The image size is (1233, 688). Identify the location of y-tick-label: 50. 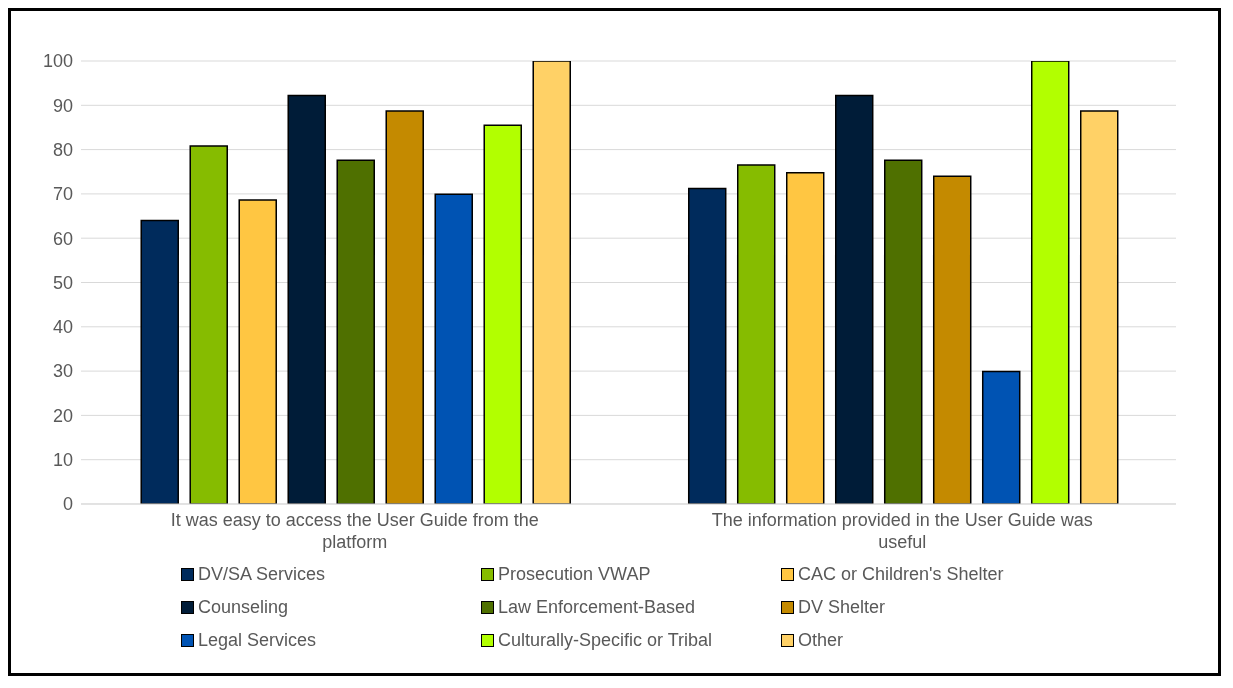
(62, 282).